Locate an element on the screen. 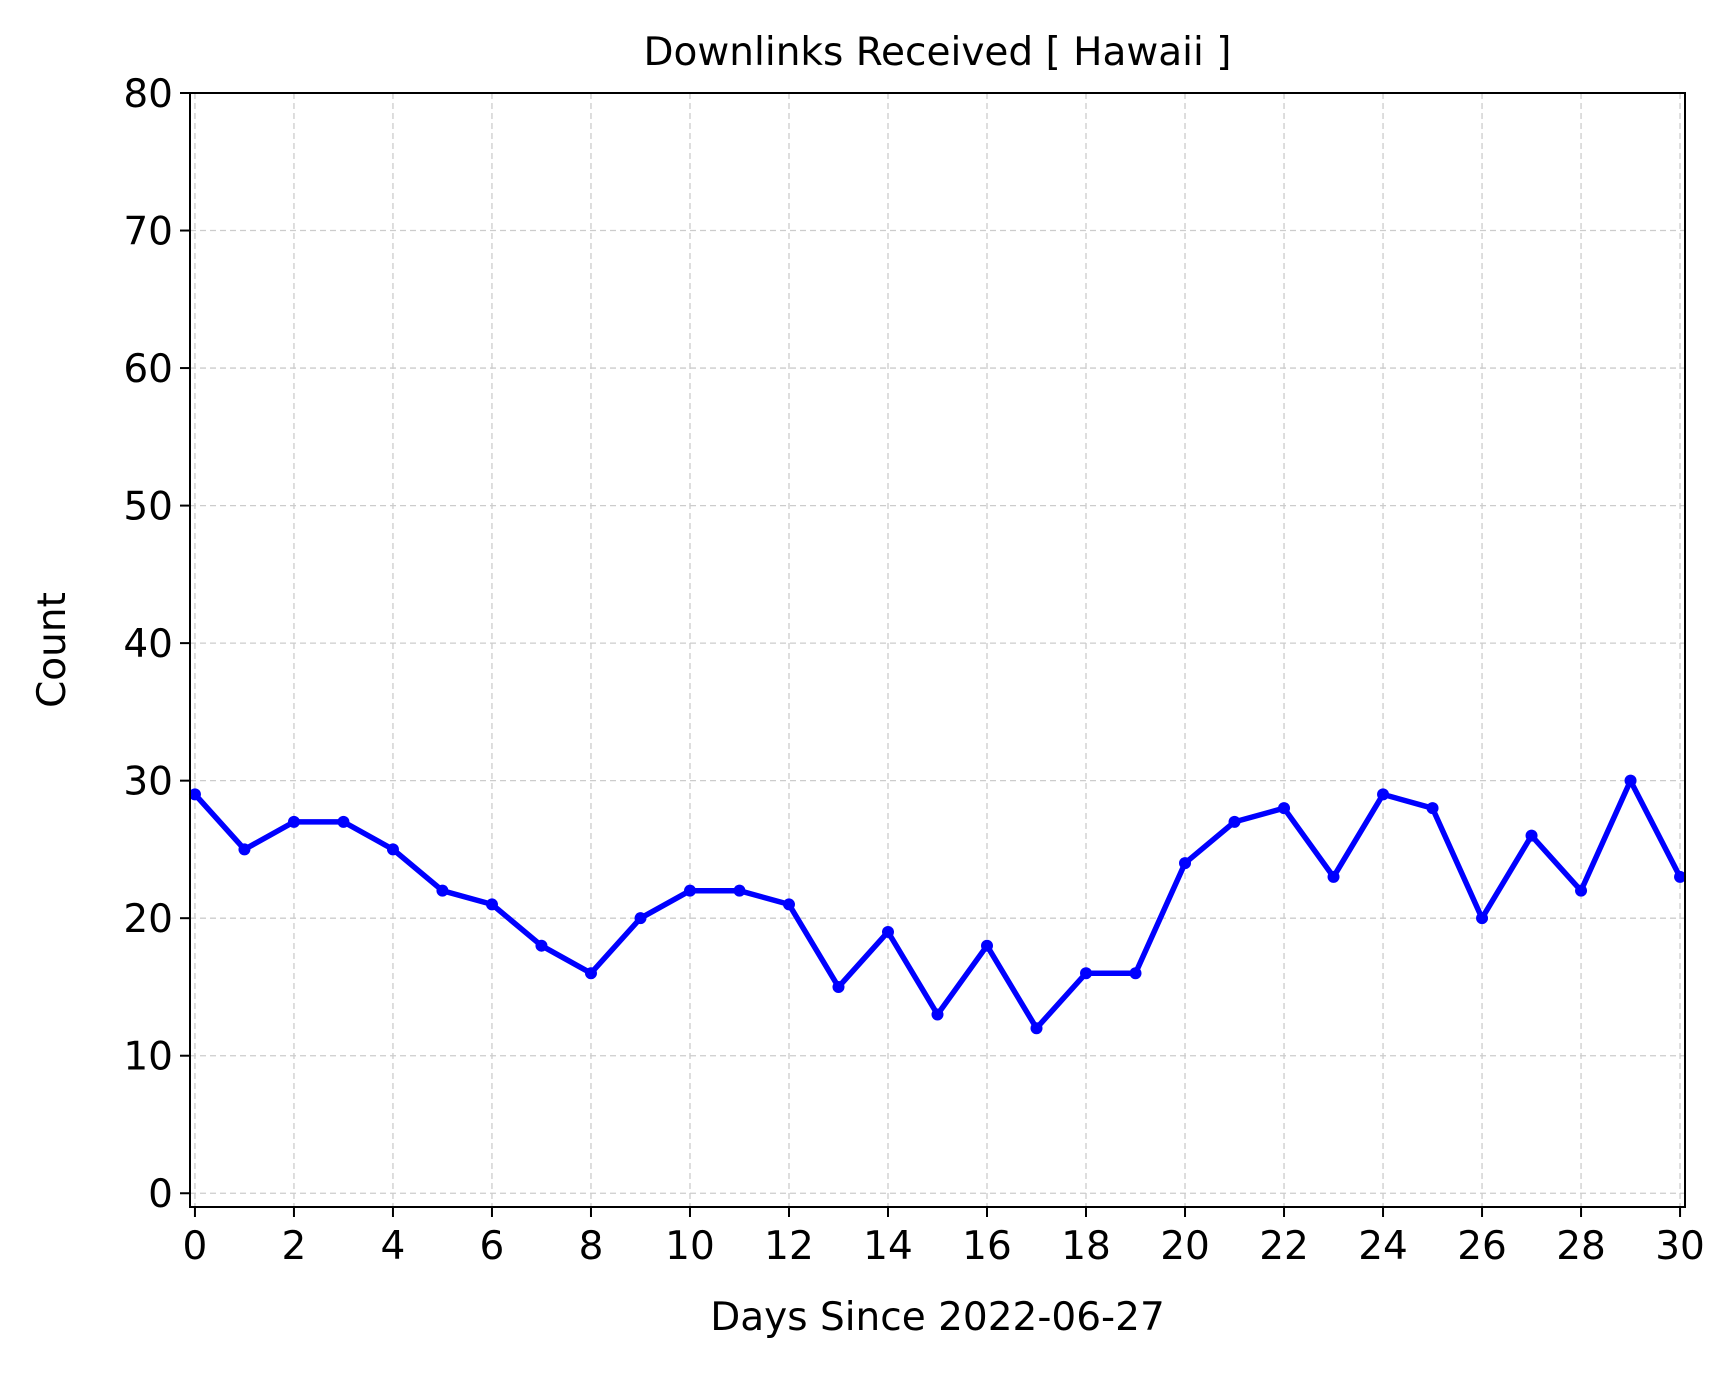  x-tick-label: 22 is located at coordinates (1284, 1246).